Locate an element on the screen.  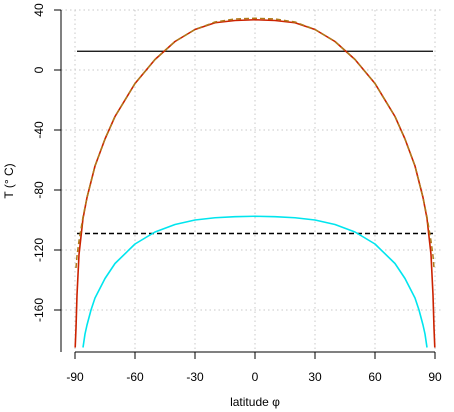
y-tick-label: -40 is located at coordinates (39, 130).